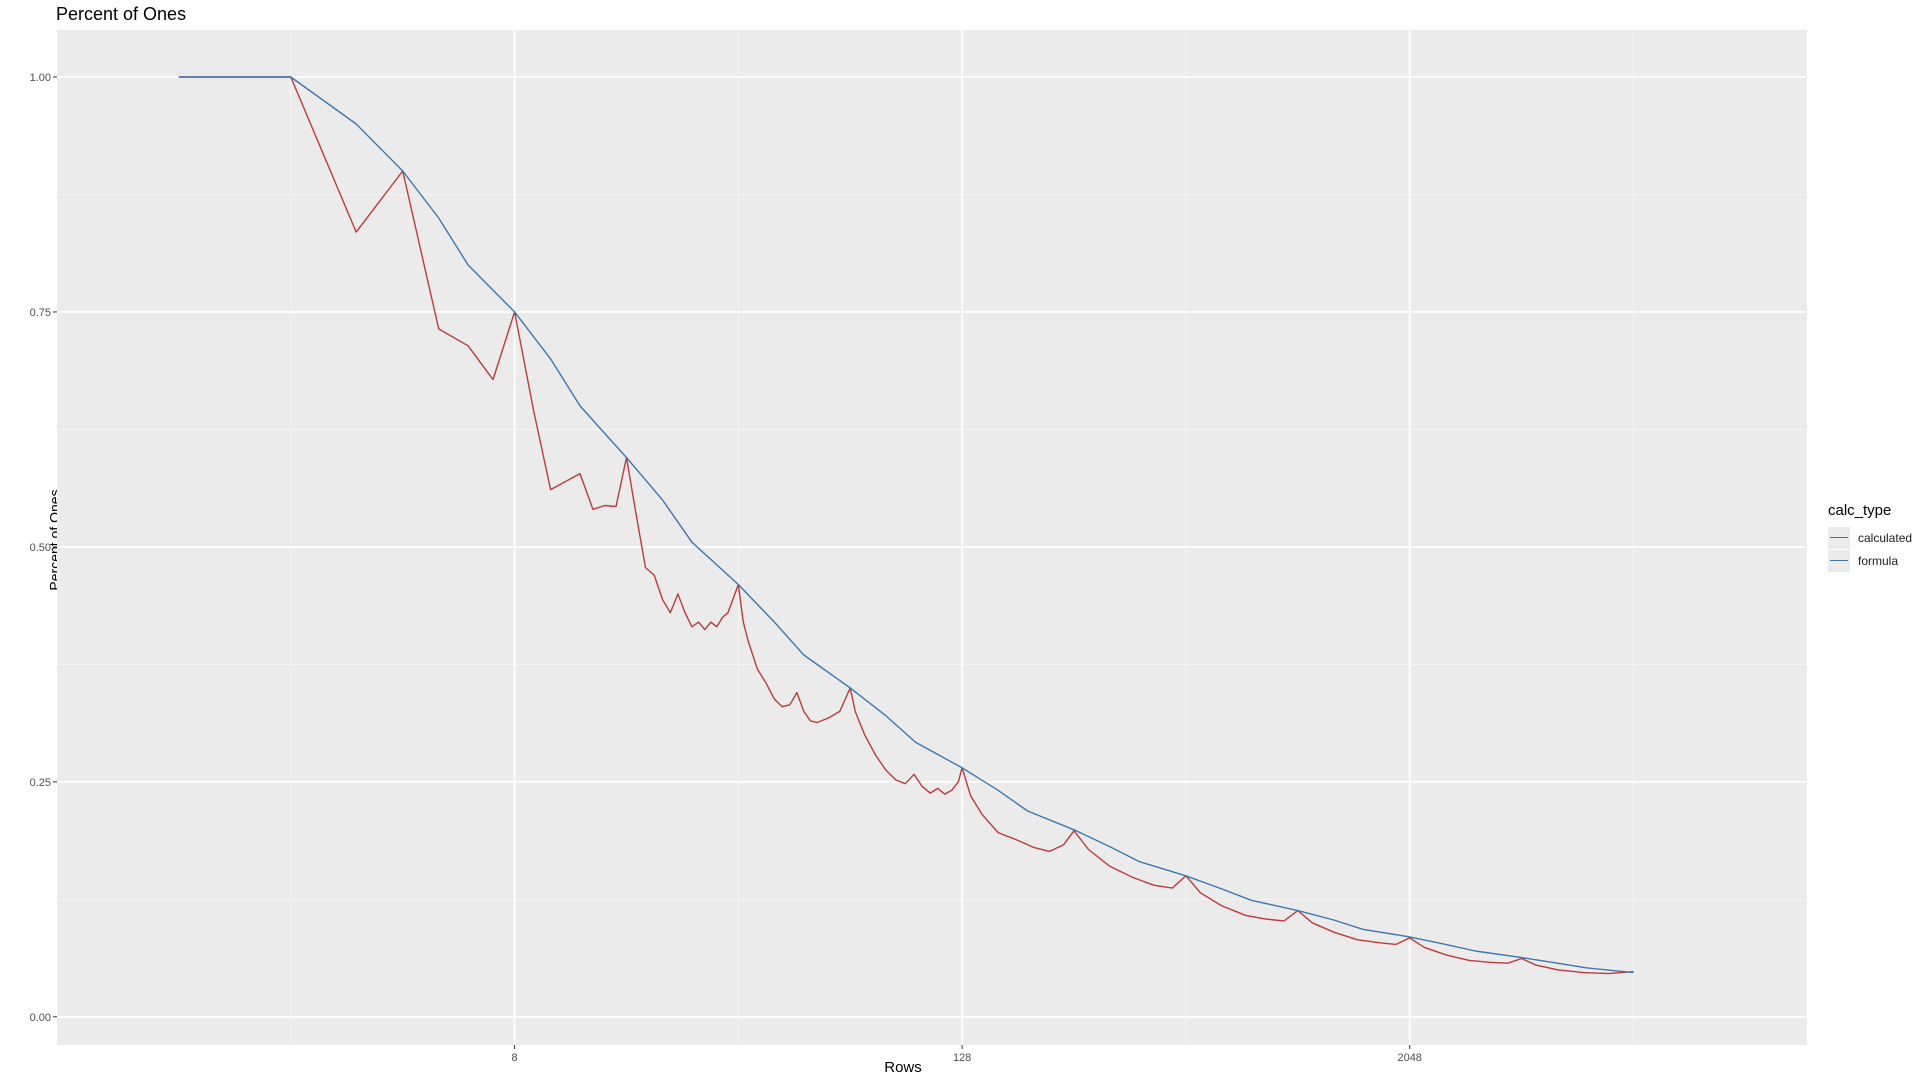 Image resolution: width=1920 pixels, height=1080 pixels. I want to click on legend-line-calculated, so click(1839, 537).